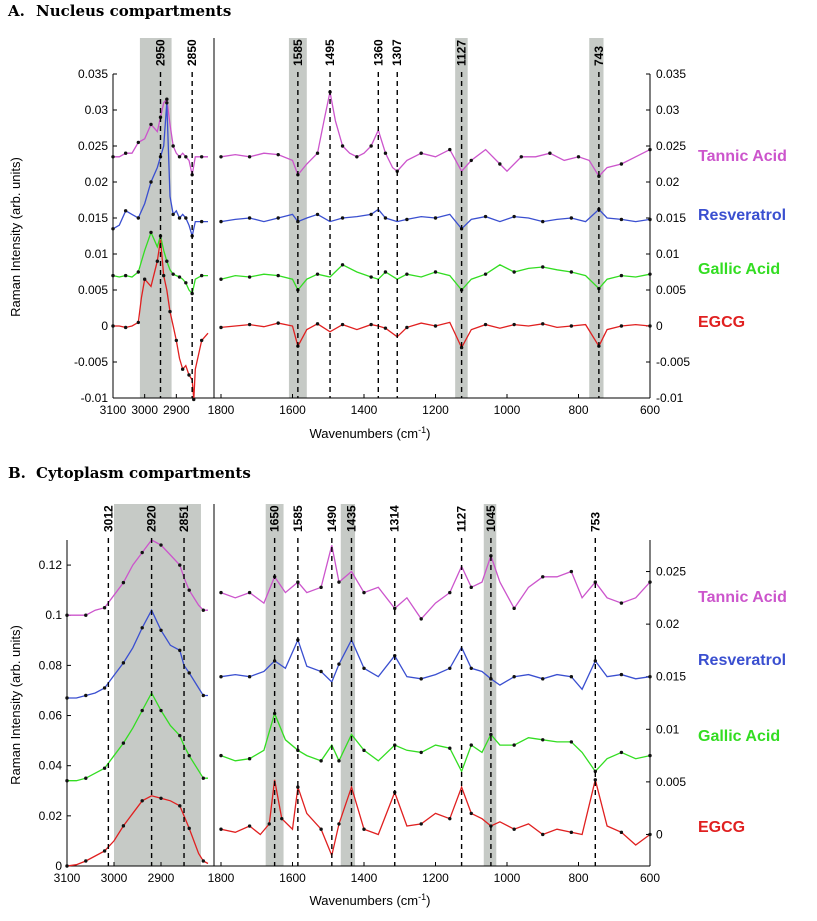 The width and height of the screenshot is (817, 921). I want to click on y-tick-label-right: 0.01, so click(668, 254).